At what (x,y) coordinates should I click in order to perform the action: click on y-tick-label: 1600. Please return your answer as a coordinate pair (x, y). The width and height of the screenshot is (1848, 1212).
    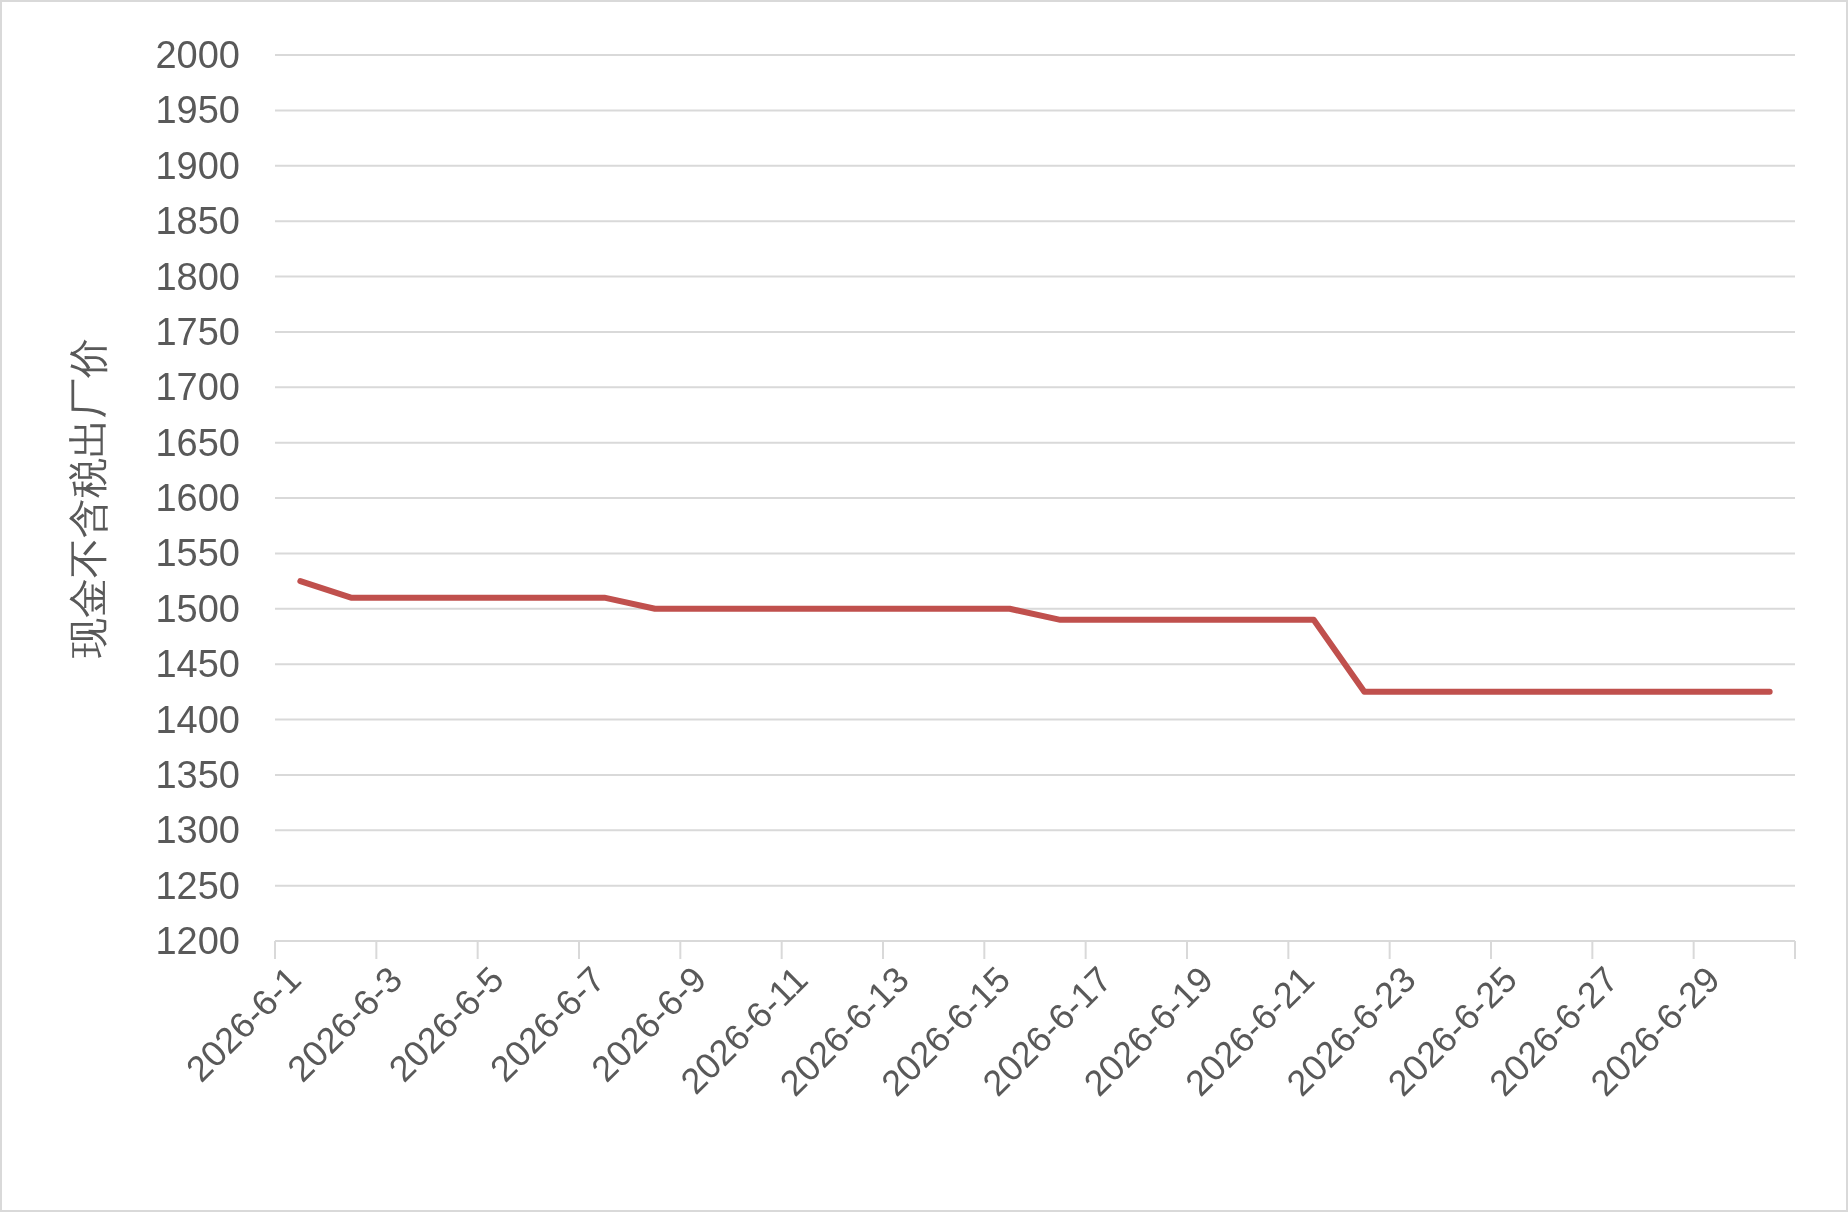
    Looking at the image, I should click on (197, 498).